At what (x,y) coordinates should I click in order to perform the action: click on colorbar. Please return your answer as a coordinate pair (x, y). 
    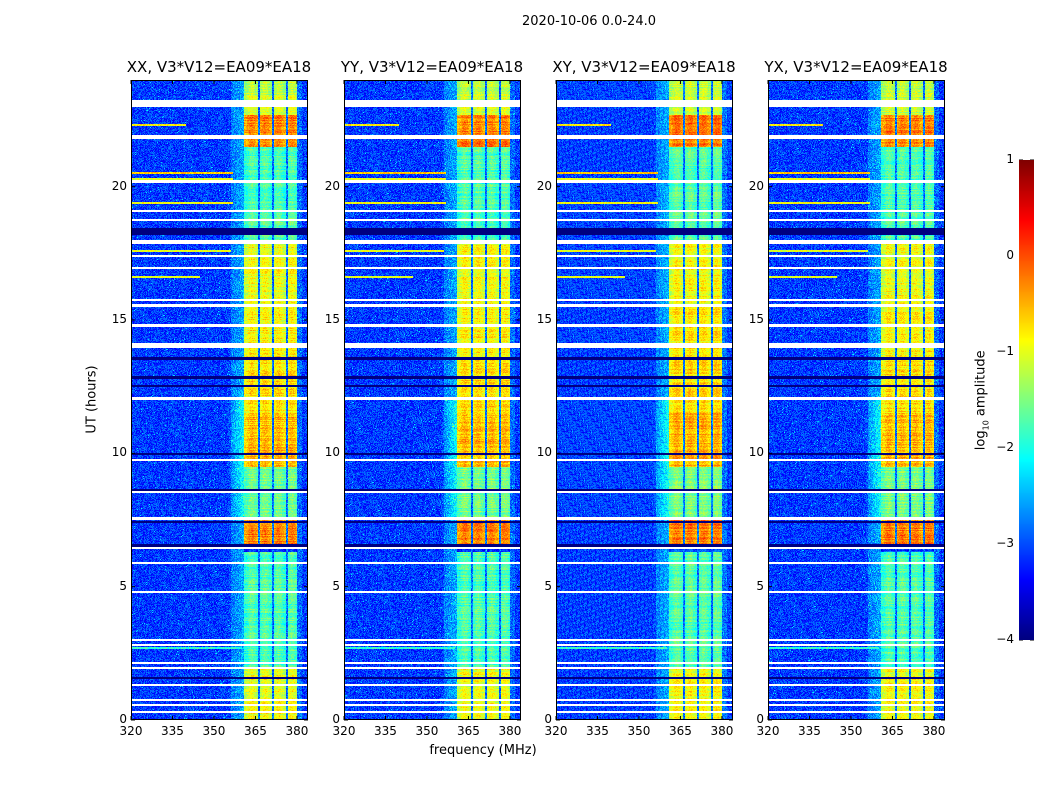
    Looking at the image, I should click on (1026, 400).